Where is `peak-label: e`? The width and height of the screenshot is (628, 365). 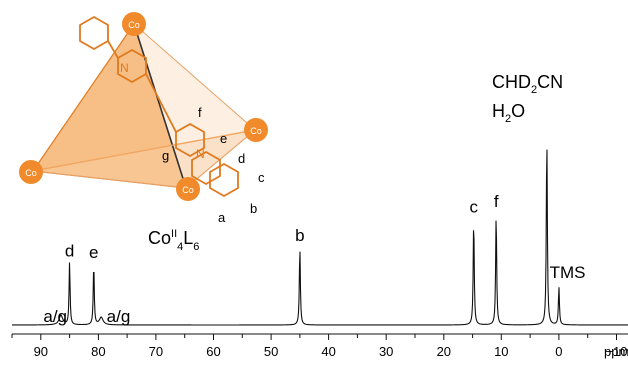 peak-label: e is located at coordinates (93, 252).